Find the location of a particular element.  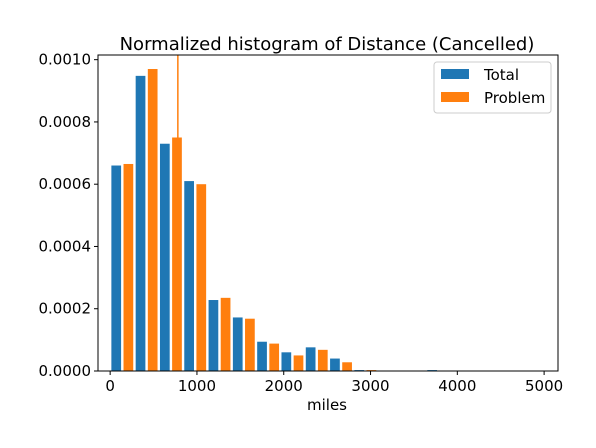

y-tick-label: 0.0002 is located at coordinates (65, 309).